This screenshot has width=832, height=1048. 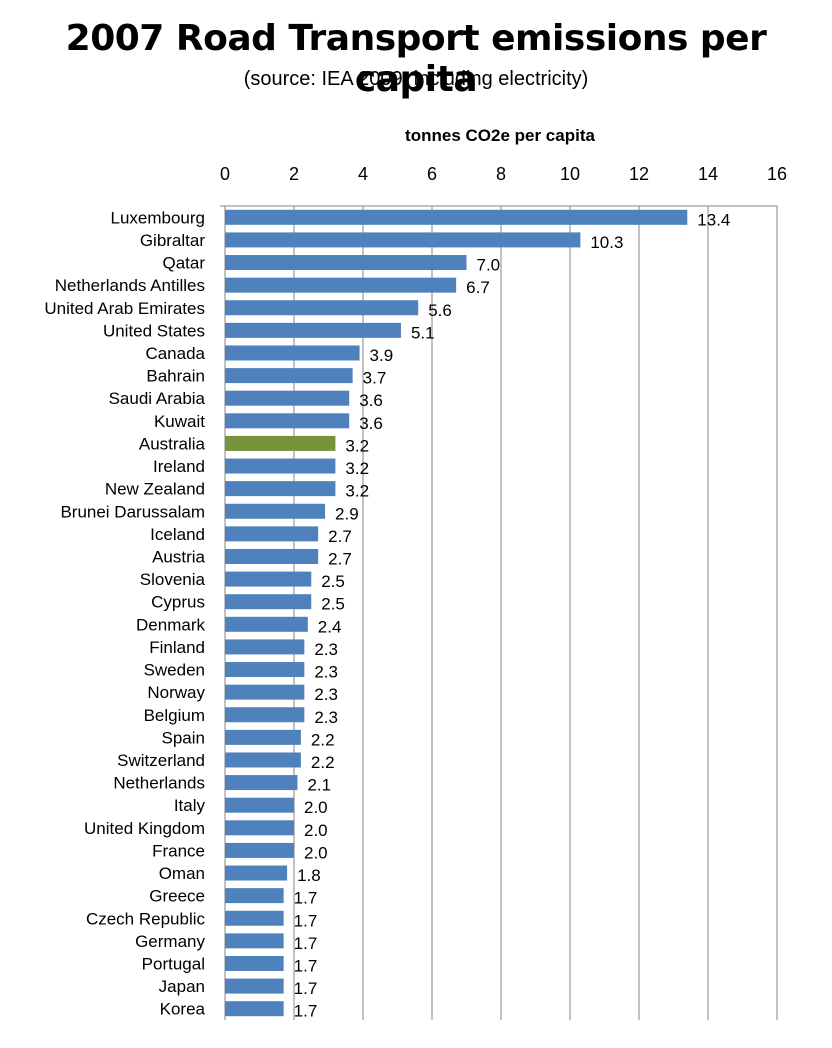 What do you see at coordinates (177, 896) in the screenshot?
I see `category-label: Greece` at bounding box center [177, 896].